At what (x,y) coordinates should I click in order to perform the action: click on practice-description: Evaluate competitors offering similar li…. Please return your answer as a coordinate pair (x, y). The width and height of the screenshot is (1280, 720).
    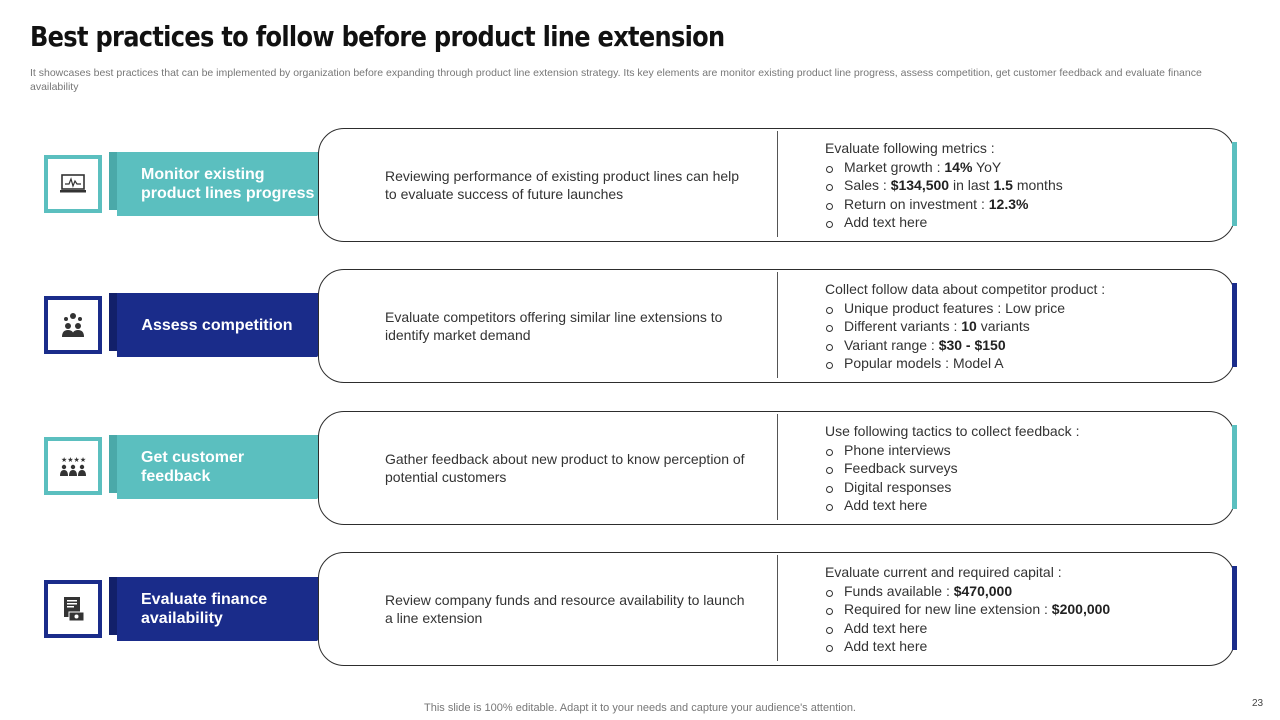
    Looking at the image, I should click on (554, 326).